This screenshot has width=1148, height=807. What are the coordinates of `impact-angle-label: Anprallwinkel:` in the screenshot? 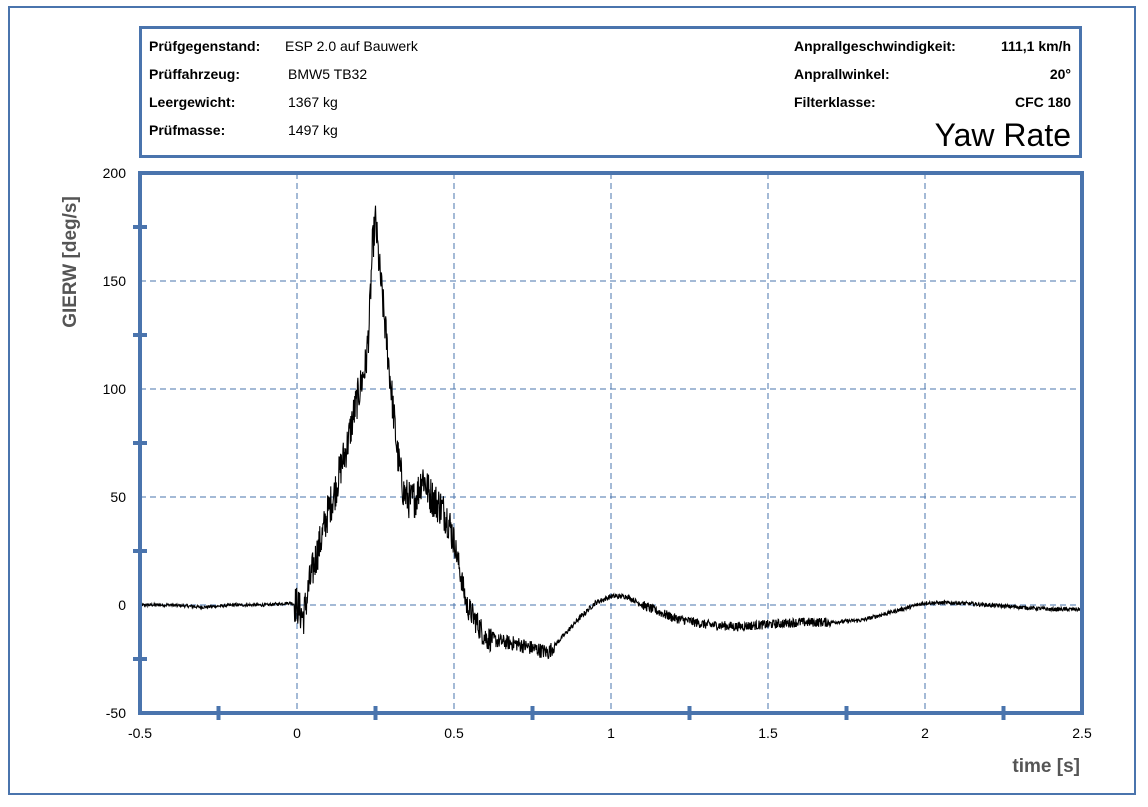 It's located at (842, 74).